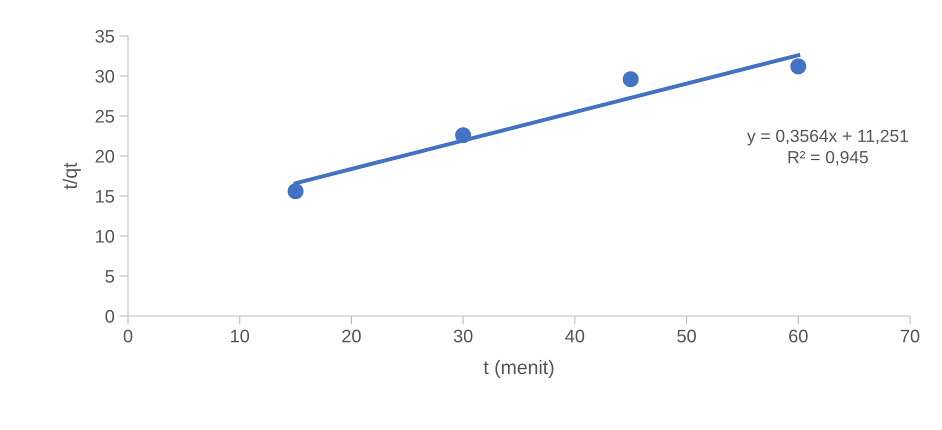 This screenshot has width=942, height=430. Describe the element at coordinates (104, 36) in the screenshot. I see `y-tick-label: 35` at that location.